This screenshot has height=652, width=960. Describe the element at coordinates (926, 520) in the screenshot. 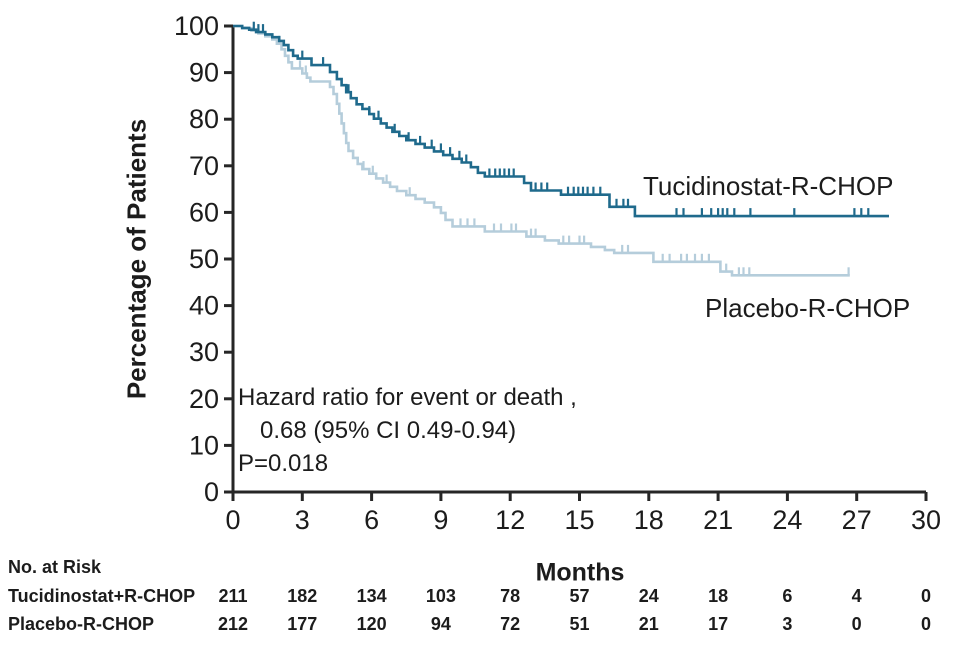

I see `x-tick-label: 30` at that location.